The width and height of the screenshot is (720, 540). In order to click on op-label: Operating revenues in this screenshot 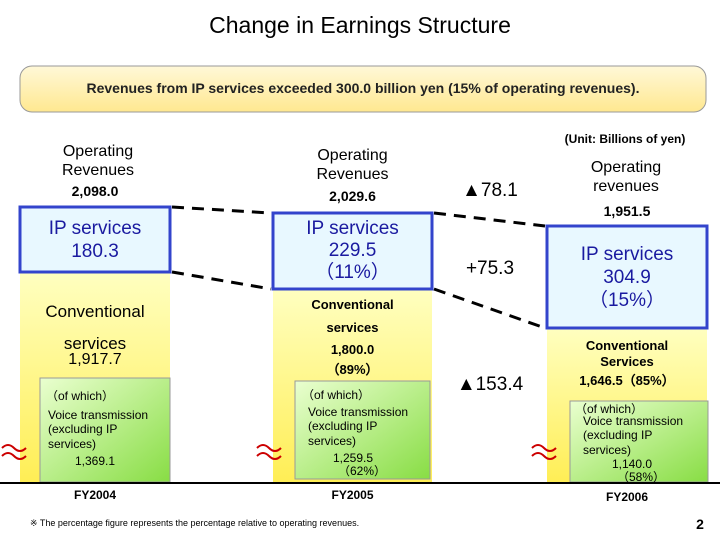, I will do `click(626, 177)`.